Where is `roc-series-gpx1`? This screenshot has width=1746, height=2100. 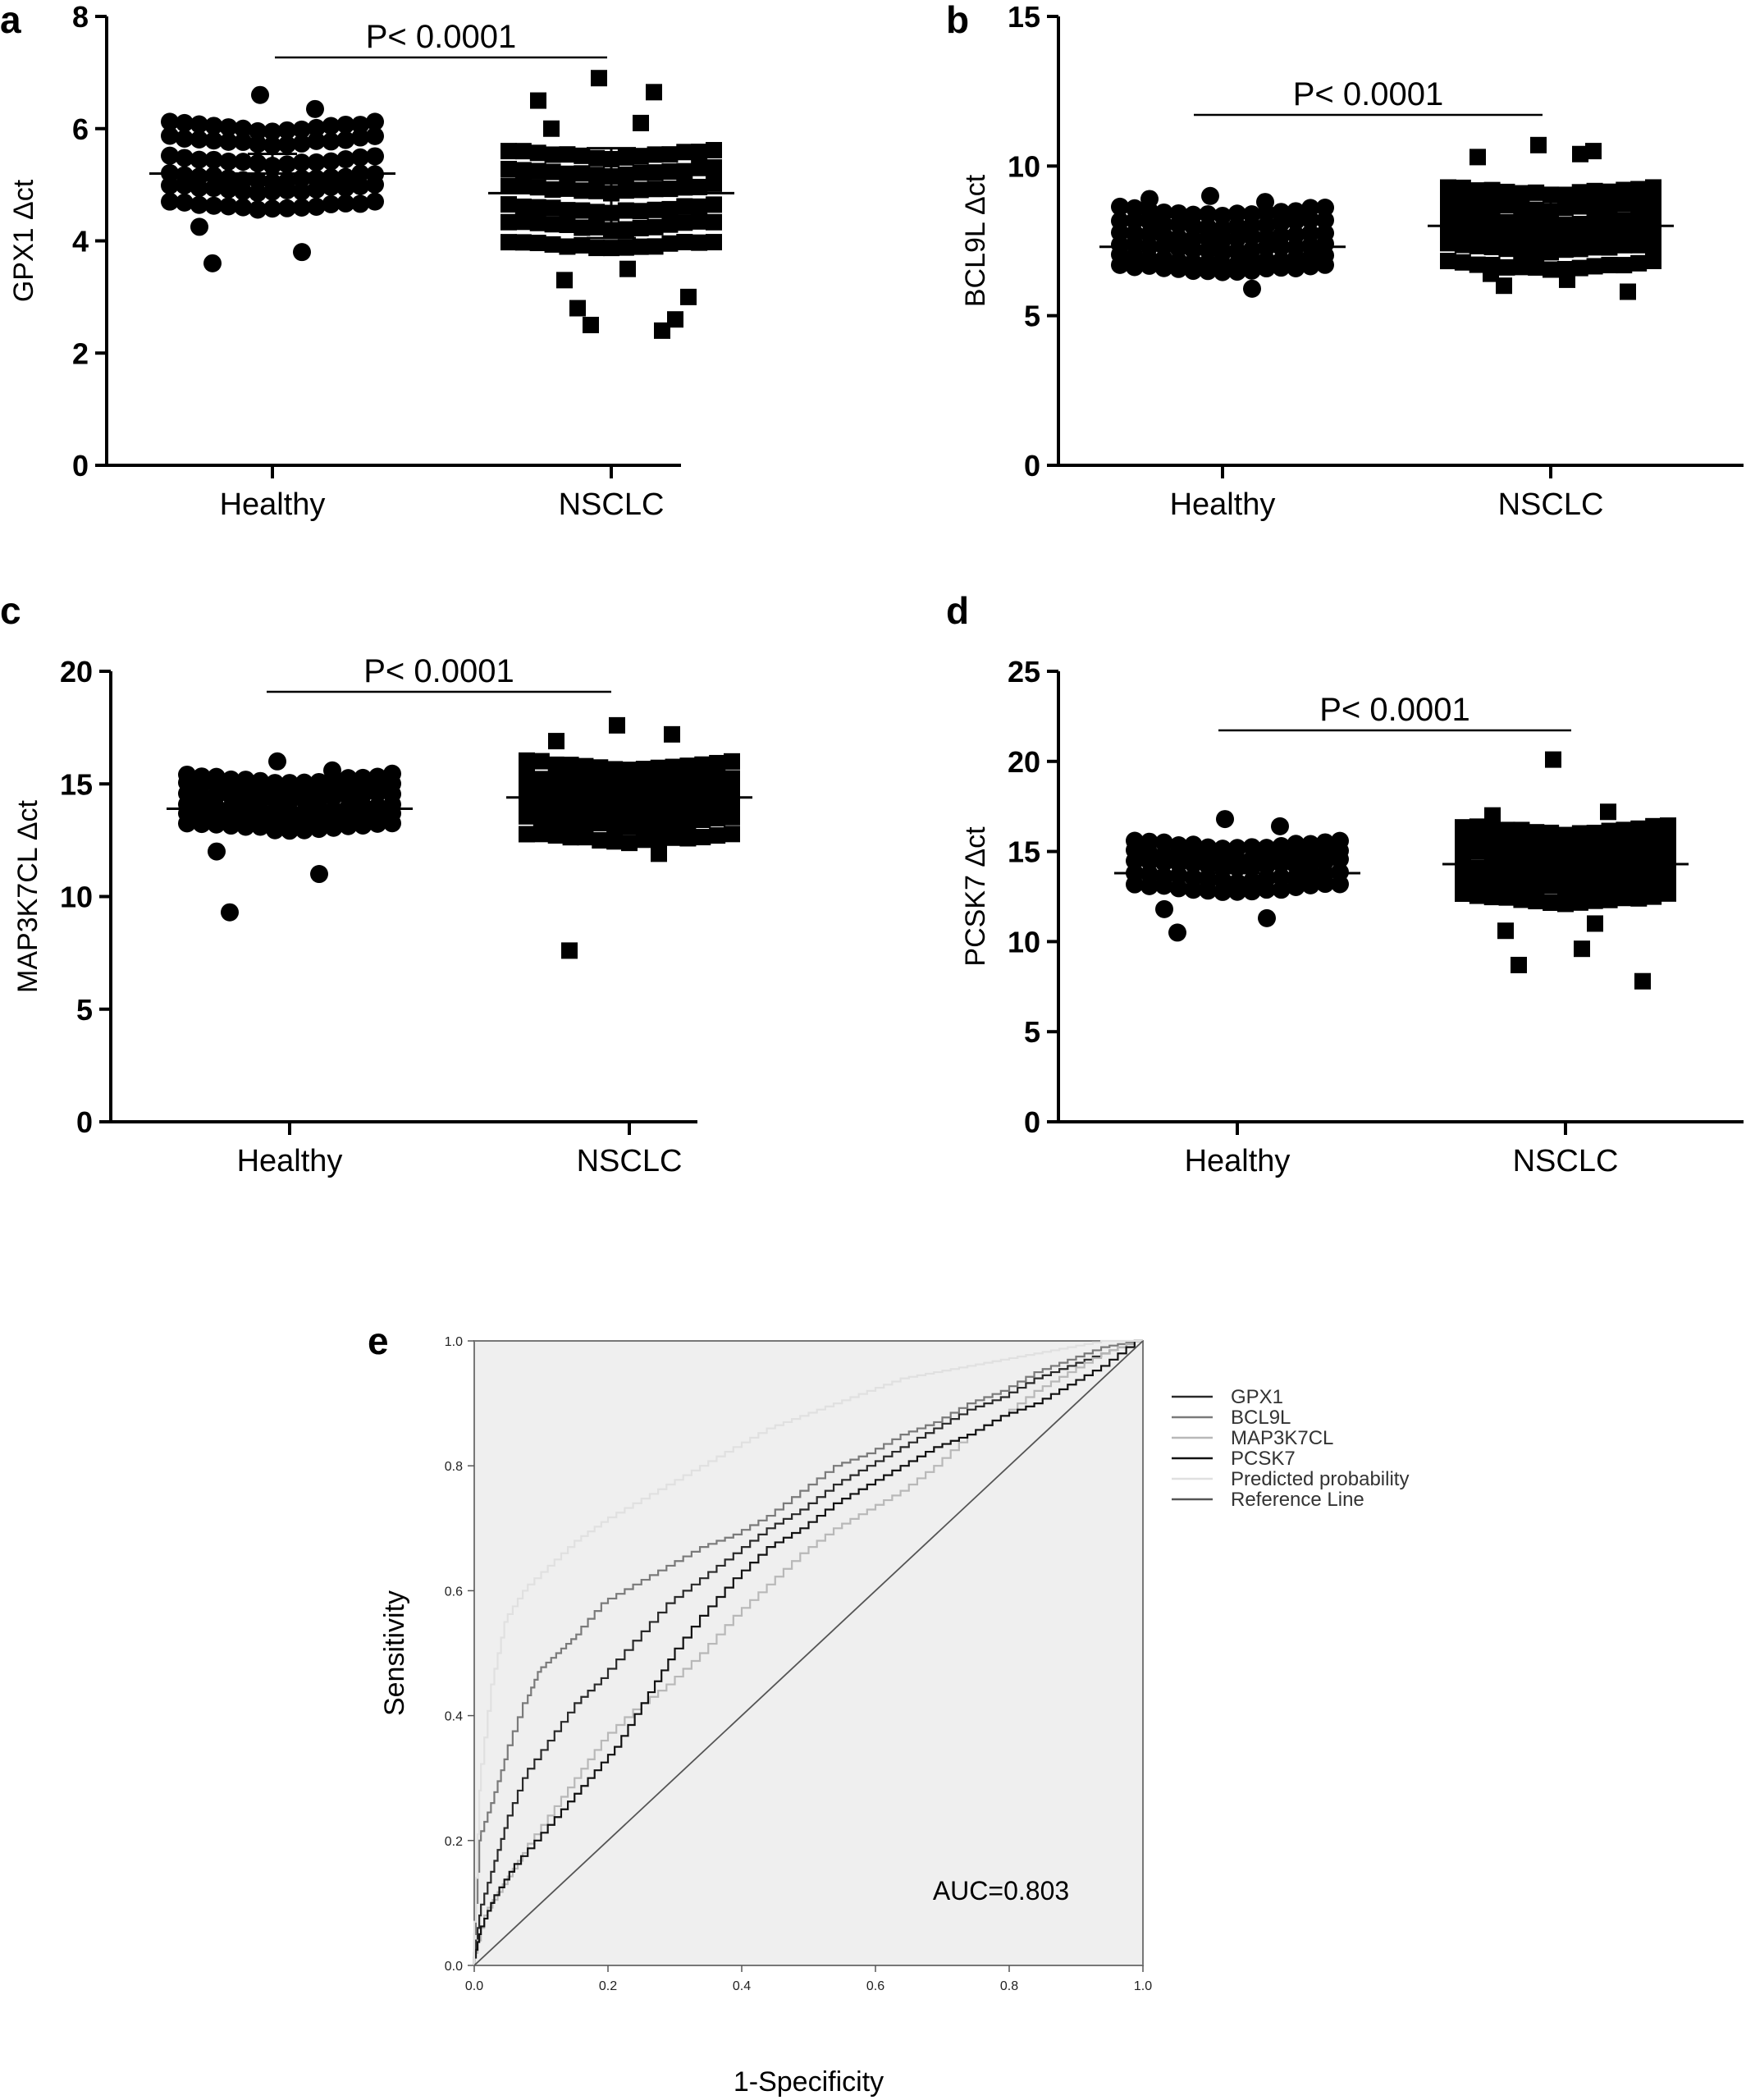
roc-series-gpx1 is located at coordinates (808, 1652).